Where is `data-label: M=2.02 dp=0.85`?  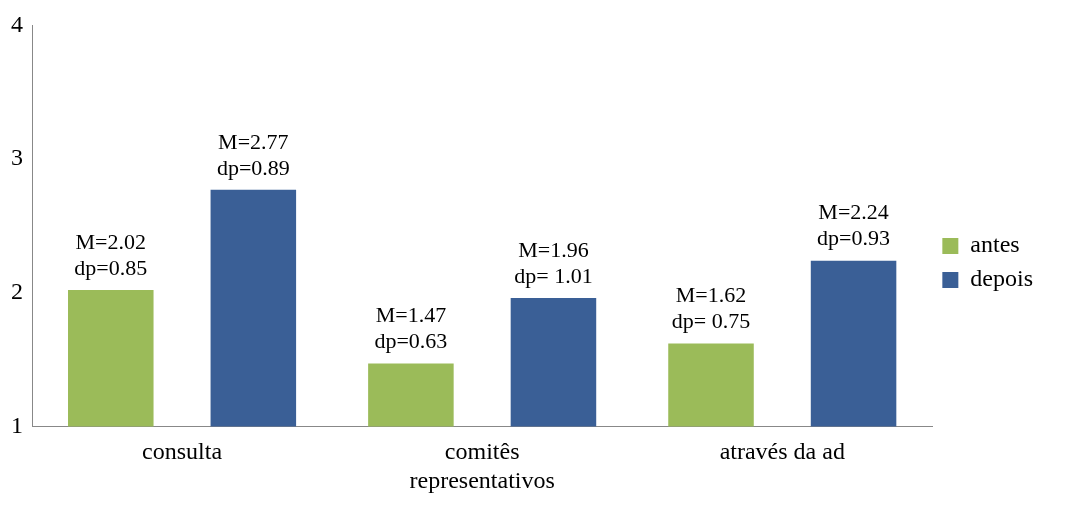
data-label: M=2.02 dp=0.85 is located at coordinates (111, 254).